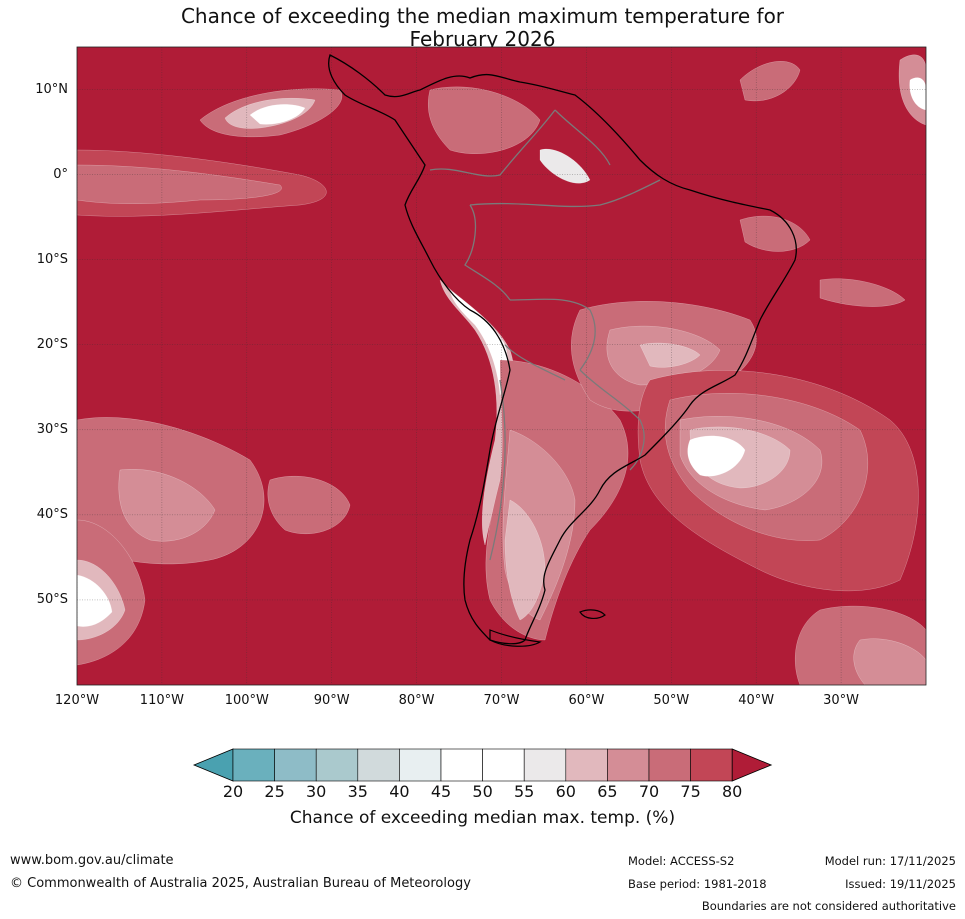  What do you see at coordinates (399, 791) in the screenshot?
I see `colorbar-tick-label: 40` at bounding box center [399, 791].